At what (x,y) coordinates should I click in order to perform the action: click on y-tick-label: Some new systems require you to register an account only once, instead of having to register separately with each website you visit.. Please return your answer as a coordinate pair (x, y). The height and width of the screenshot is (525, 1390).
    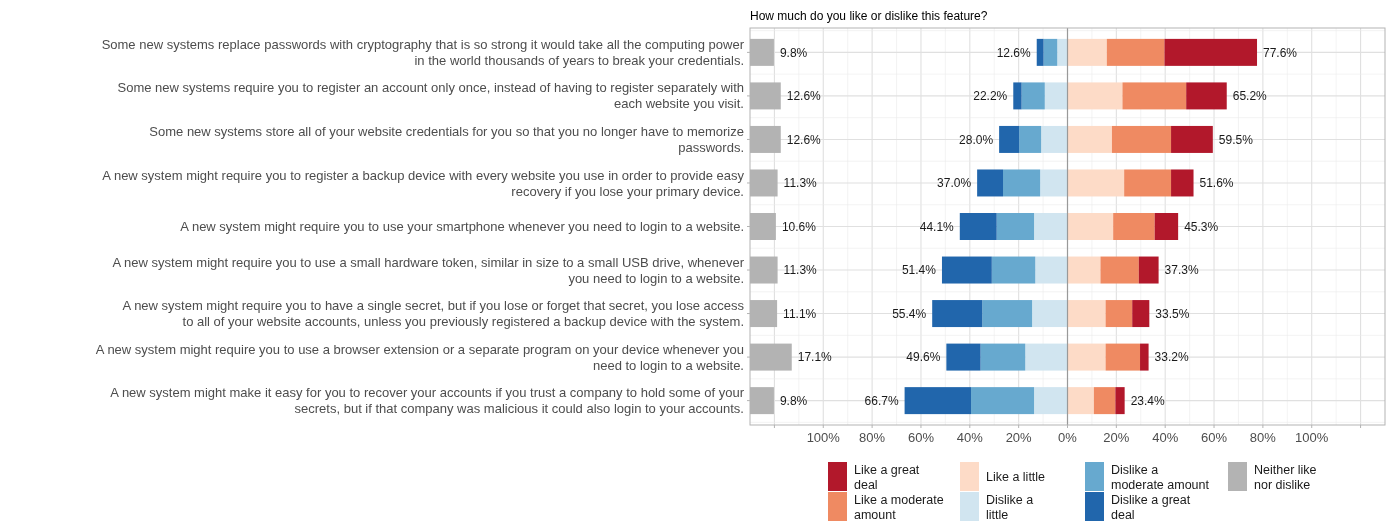
    Looking at the image, I should click on (430, 96).